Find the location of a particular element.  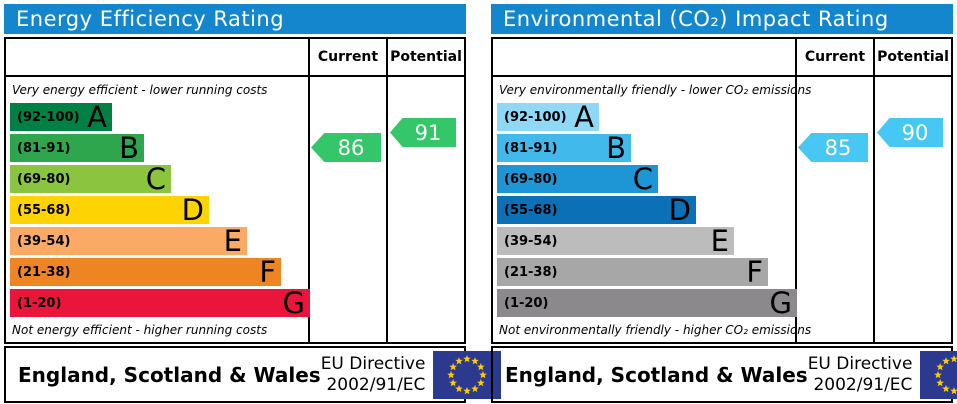

current-rating-arrow: 85 is located at coordinates (833, 147).